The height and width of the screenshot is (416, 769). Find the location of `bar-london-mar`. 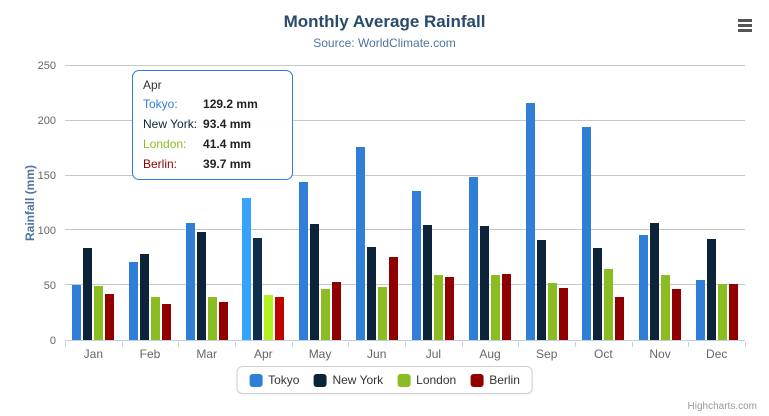

bar-london-mar is located at coordinates (212, 318).